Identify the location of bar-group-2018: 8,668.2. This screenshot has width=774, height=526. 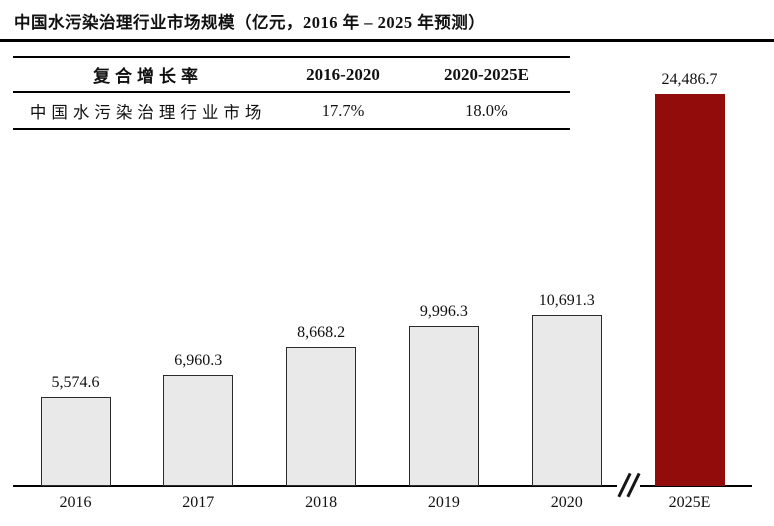
(321, 405).